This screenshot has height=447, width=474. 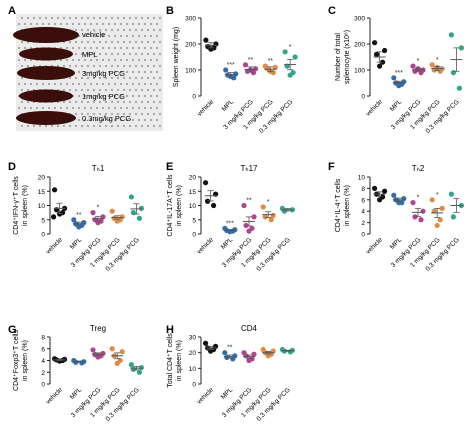 What do you see at coordinates (363, 200) in the screenshot?
I see `y-tick-label: 6` at bounding box center [363, 200].